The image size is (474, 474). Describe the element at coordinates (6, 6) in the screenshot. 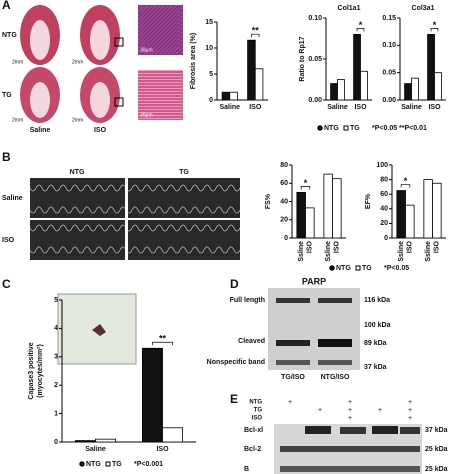

I see `panel-letter: A` at that location.